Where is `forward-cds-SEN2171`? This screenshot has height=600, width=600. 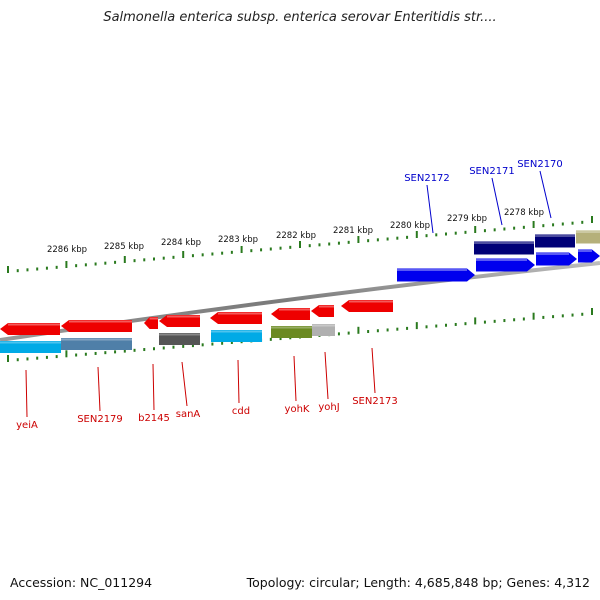
forward-cds-SEN2171 is located at coordinates (505, 265).